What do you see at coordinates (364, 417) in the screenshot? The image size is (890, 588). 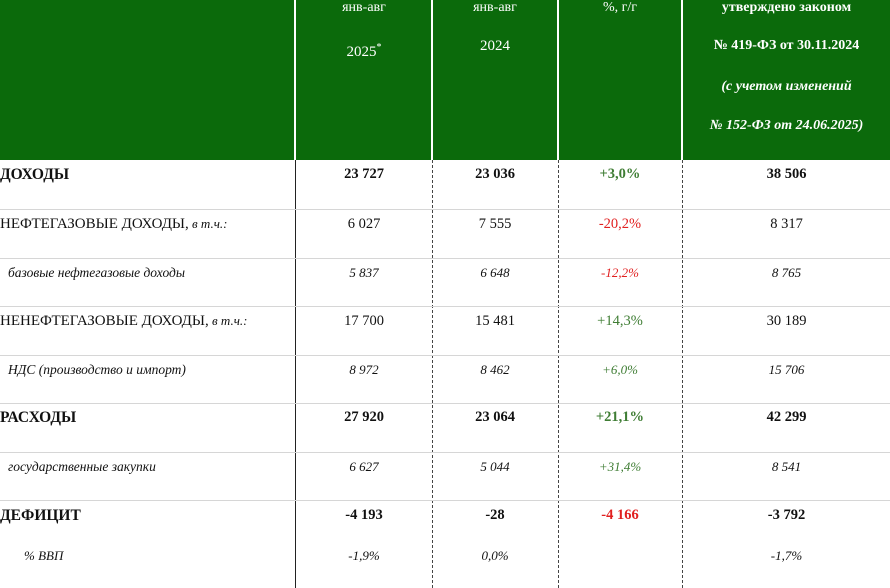 I see `value-2025: 27 920` at bounding box center [364, 417].